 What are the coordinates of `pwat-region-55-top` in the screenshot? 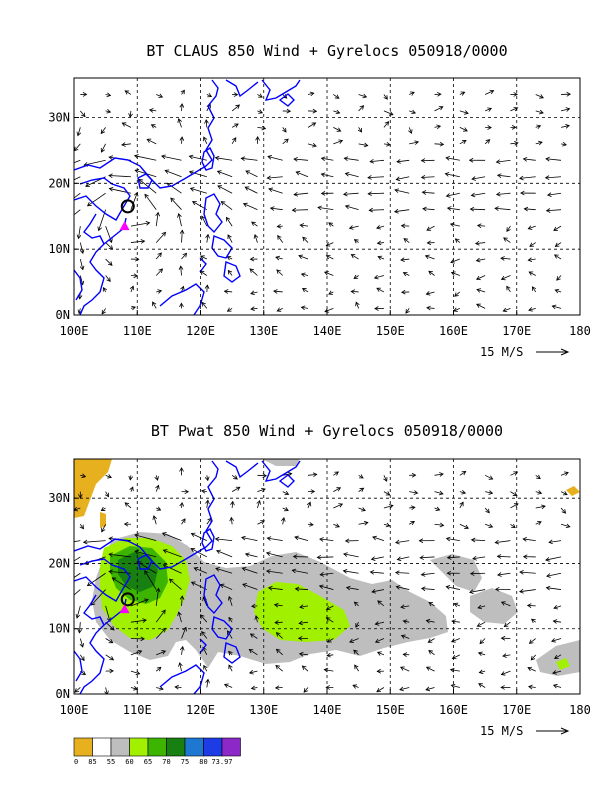 It's located at (281, 462).